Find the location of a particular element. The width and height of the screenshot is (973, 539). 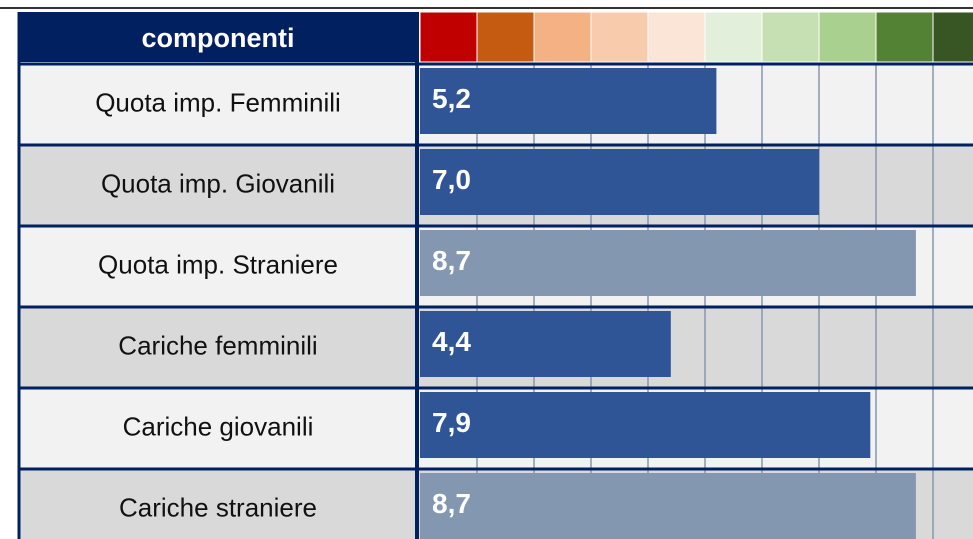

category-label: Quota imp. Femminili is located at coordinates (218, 102).